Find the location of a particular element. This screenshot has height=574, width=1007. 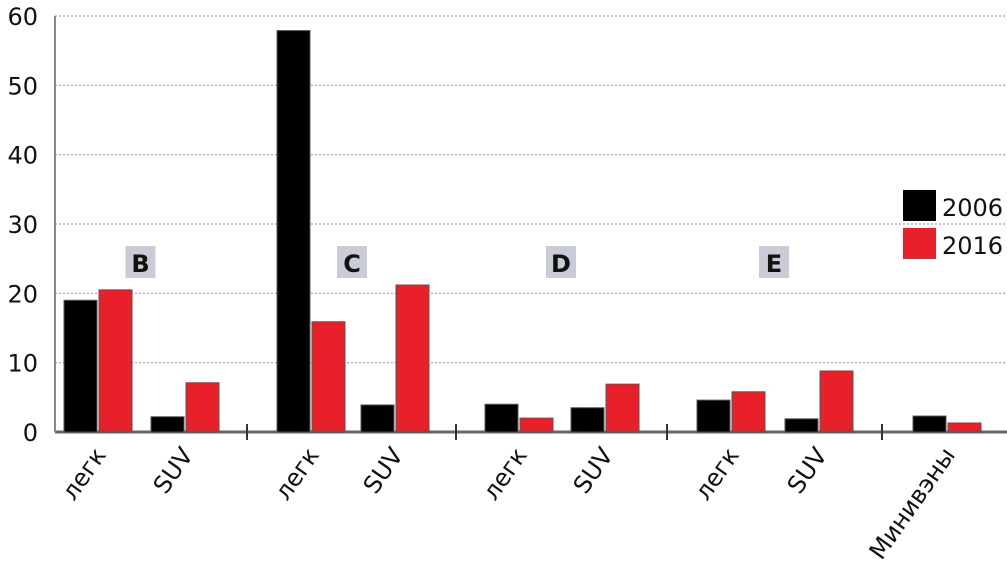

x-tick-label: Минивэны is located at coordinates (912, 503).